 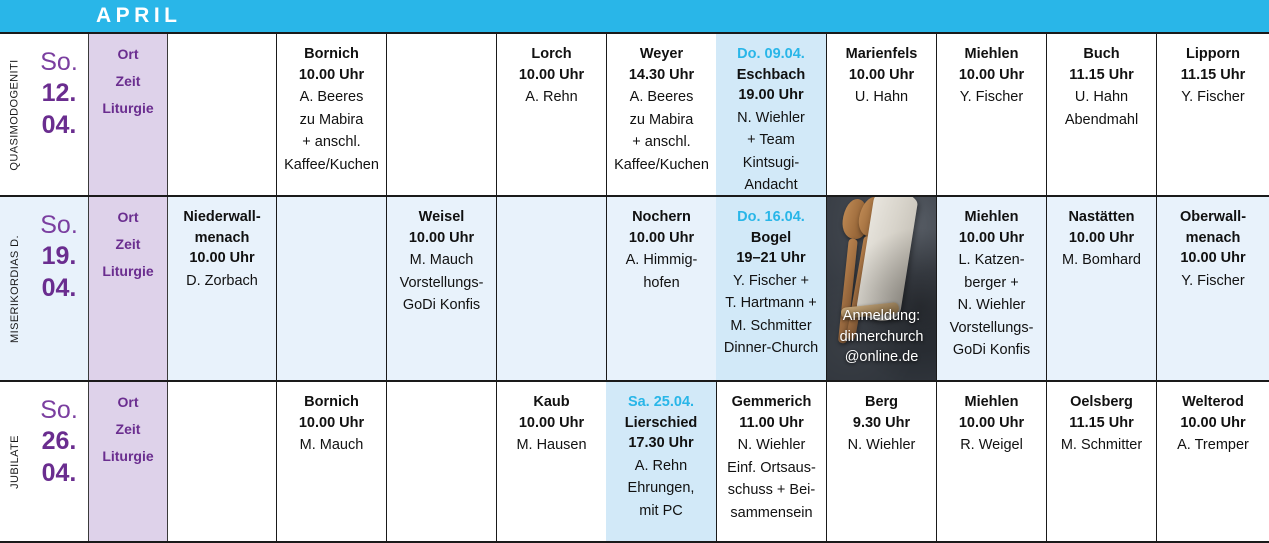 What do you see at coordinates (1213, 217) in the screenshot?
I see `event-place: Oberwall-` at bounding box center [1213, 217].